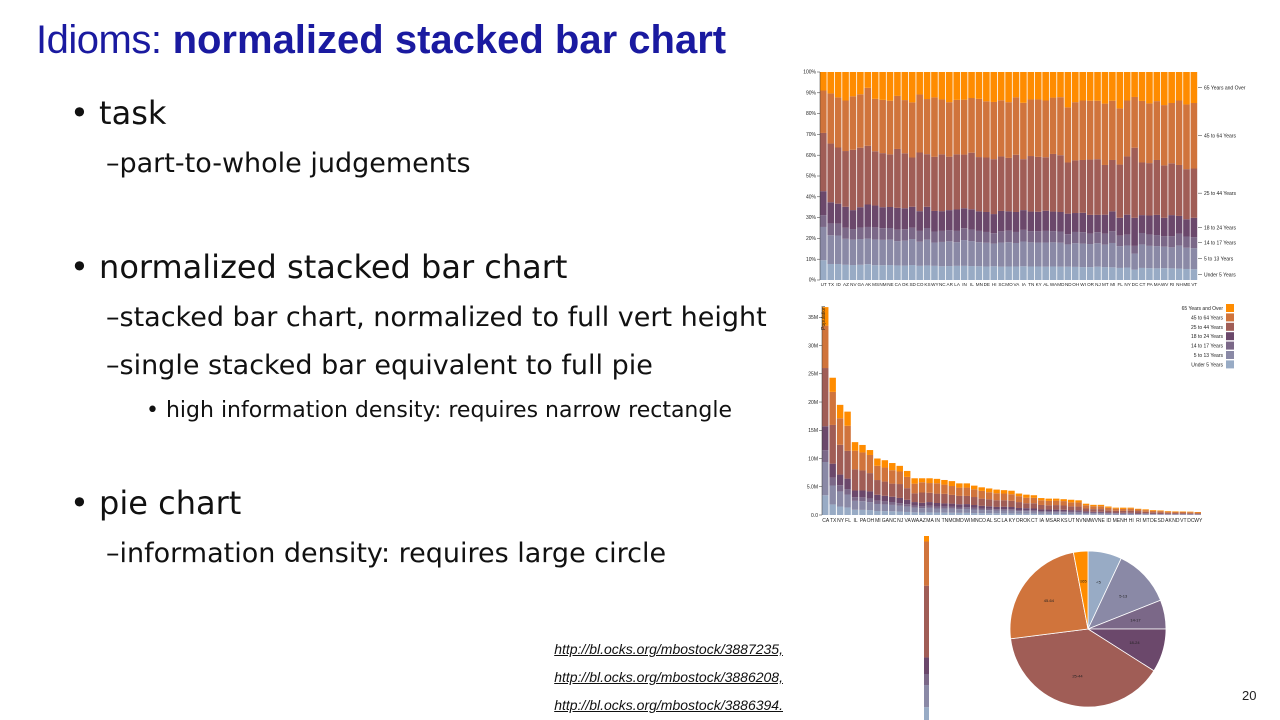 The width and height of the screenshot is (1280, 720). I want to click on y-tick-label: 5.0M, so click(812, 488).